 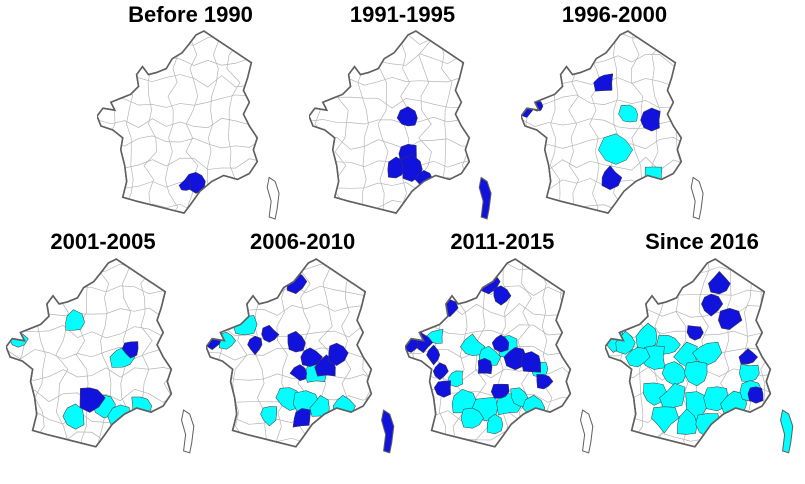 I want to click on panel-title: Since 2016, so click(x=702, y=242).